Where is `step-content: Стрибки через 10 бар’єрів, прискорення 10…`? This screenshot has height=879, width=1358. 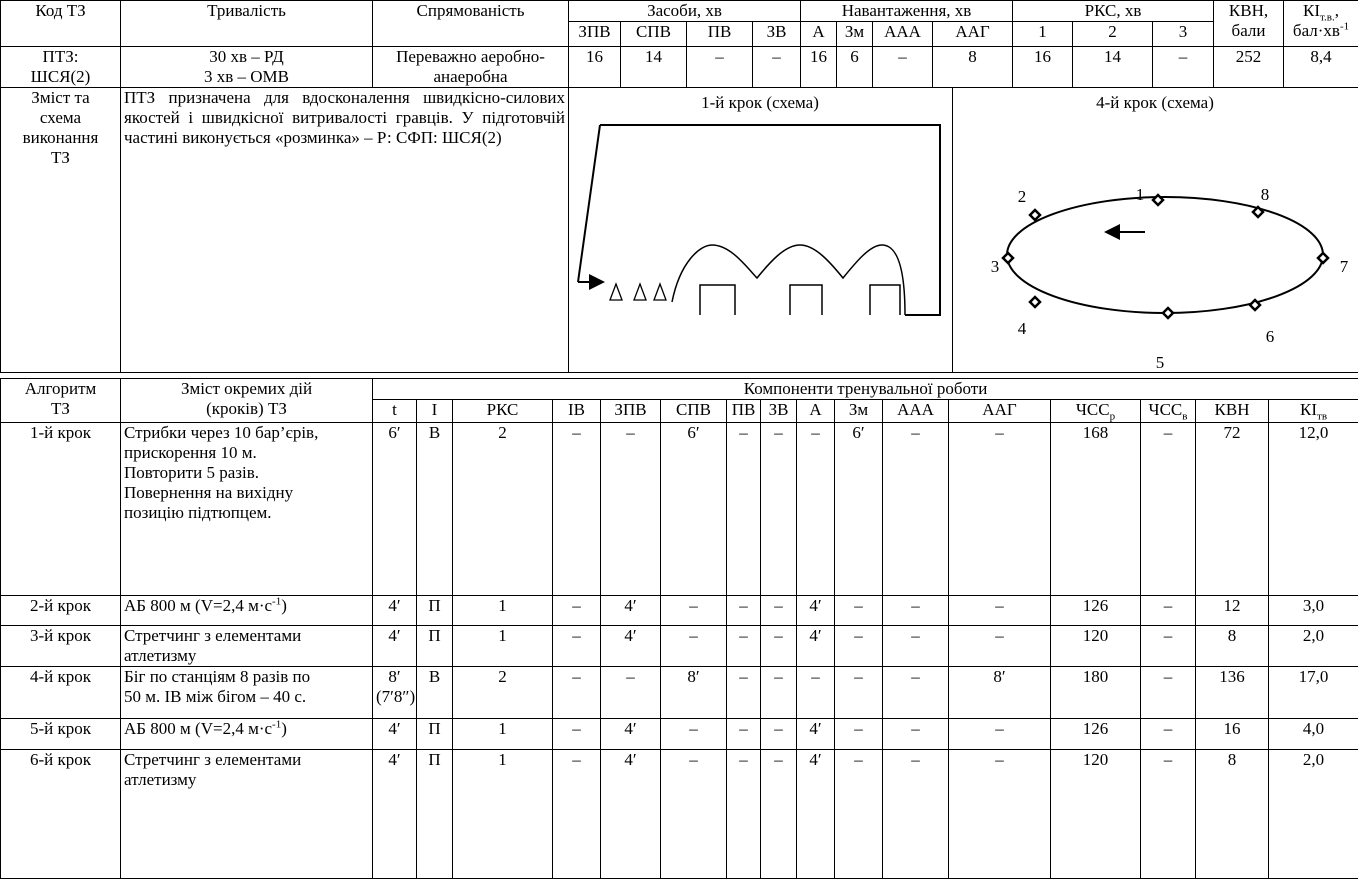
step-content: Стрибки через 10 бар’єрів, прискорення 10… is located at coordinates (246, 509).